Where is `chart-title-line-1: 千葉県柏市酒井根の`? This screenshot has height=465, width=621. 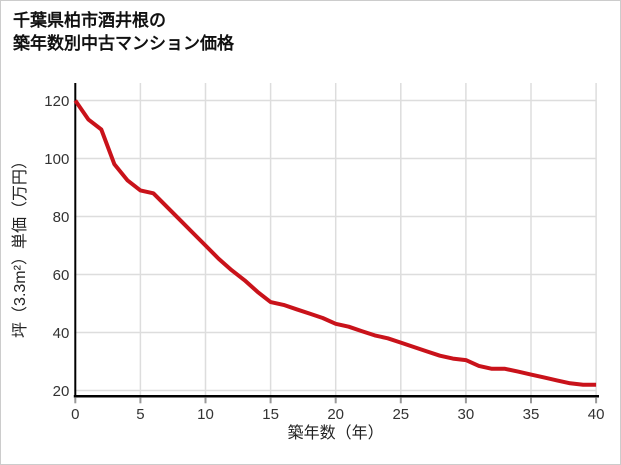
chart-title-line-1: 千葉県柏市酒井根の is located at coordinates (89, 20).